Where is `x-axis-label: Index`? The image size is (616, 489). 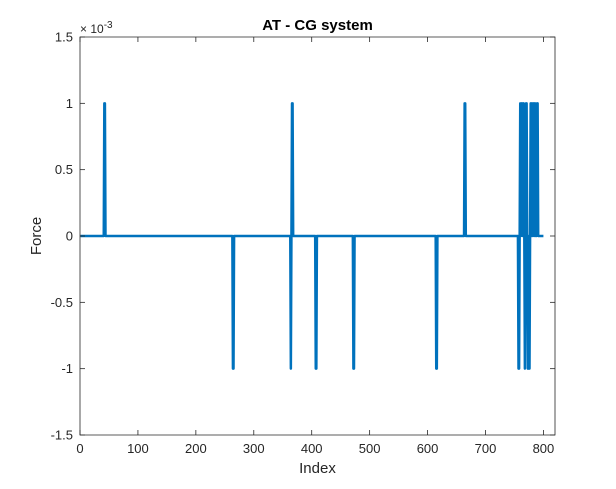 x-axis-label: Index is located at coordinates (317, 468).